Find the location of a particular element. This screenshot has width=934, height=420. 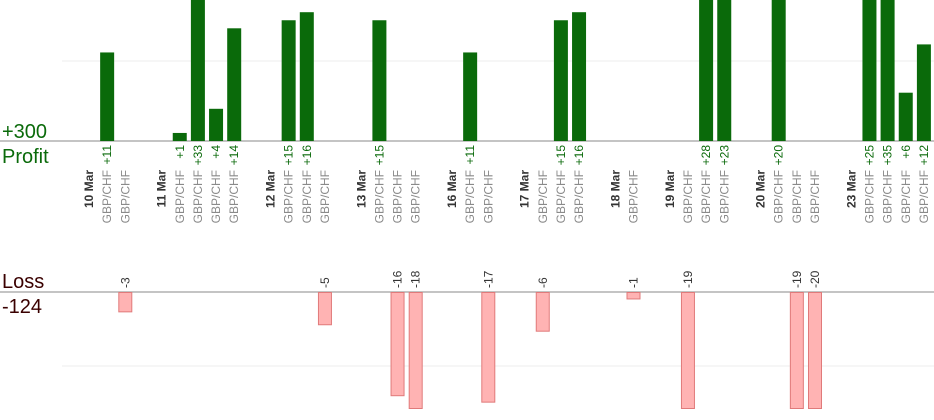

date-label: 20 Mar is located at coordinates (761, 189).